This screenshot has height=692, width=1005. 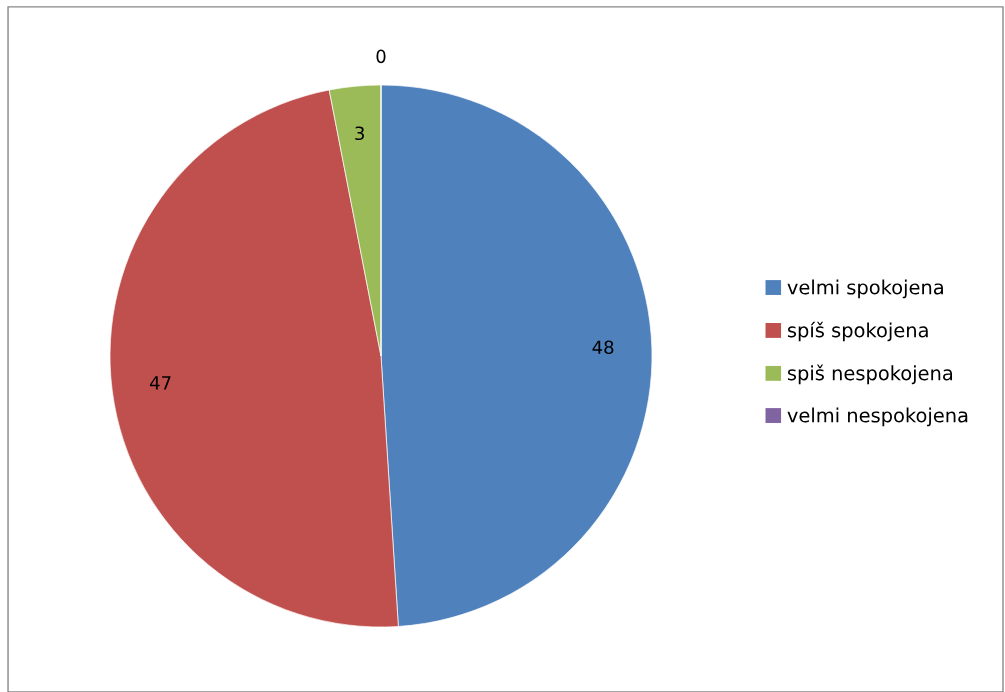 I want to click on text: 0, so click(x=381, y=56).